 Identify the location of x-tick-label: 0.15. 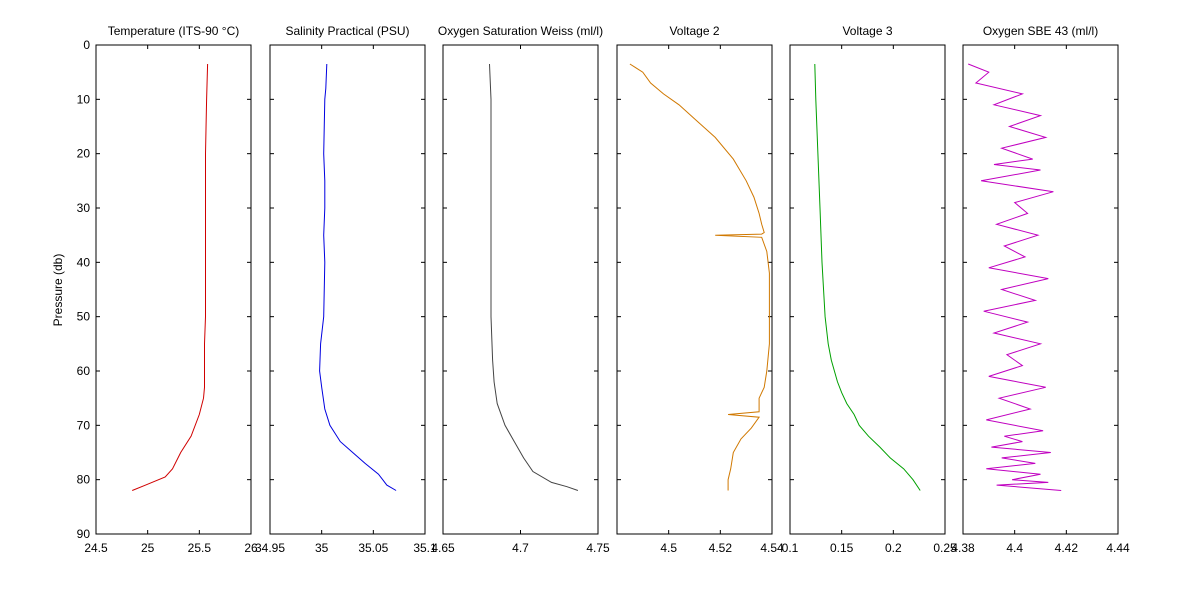
(842, 548).